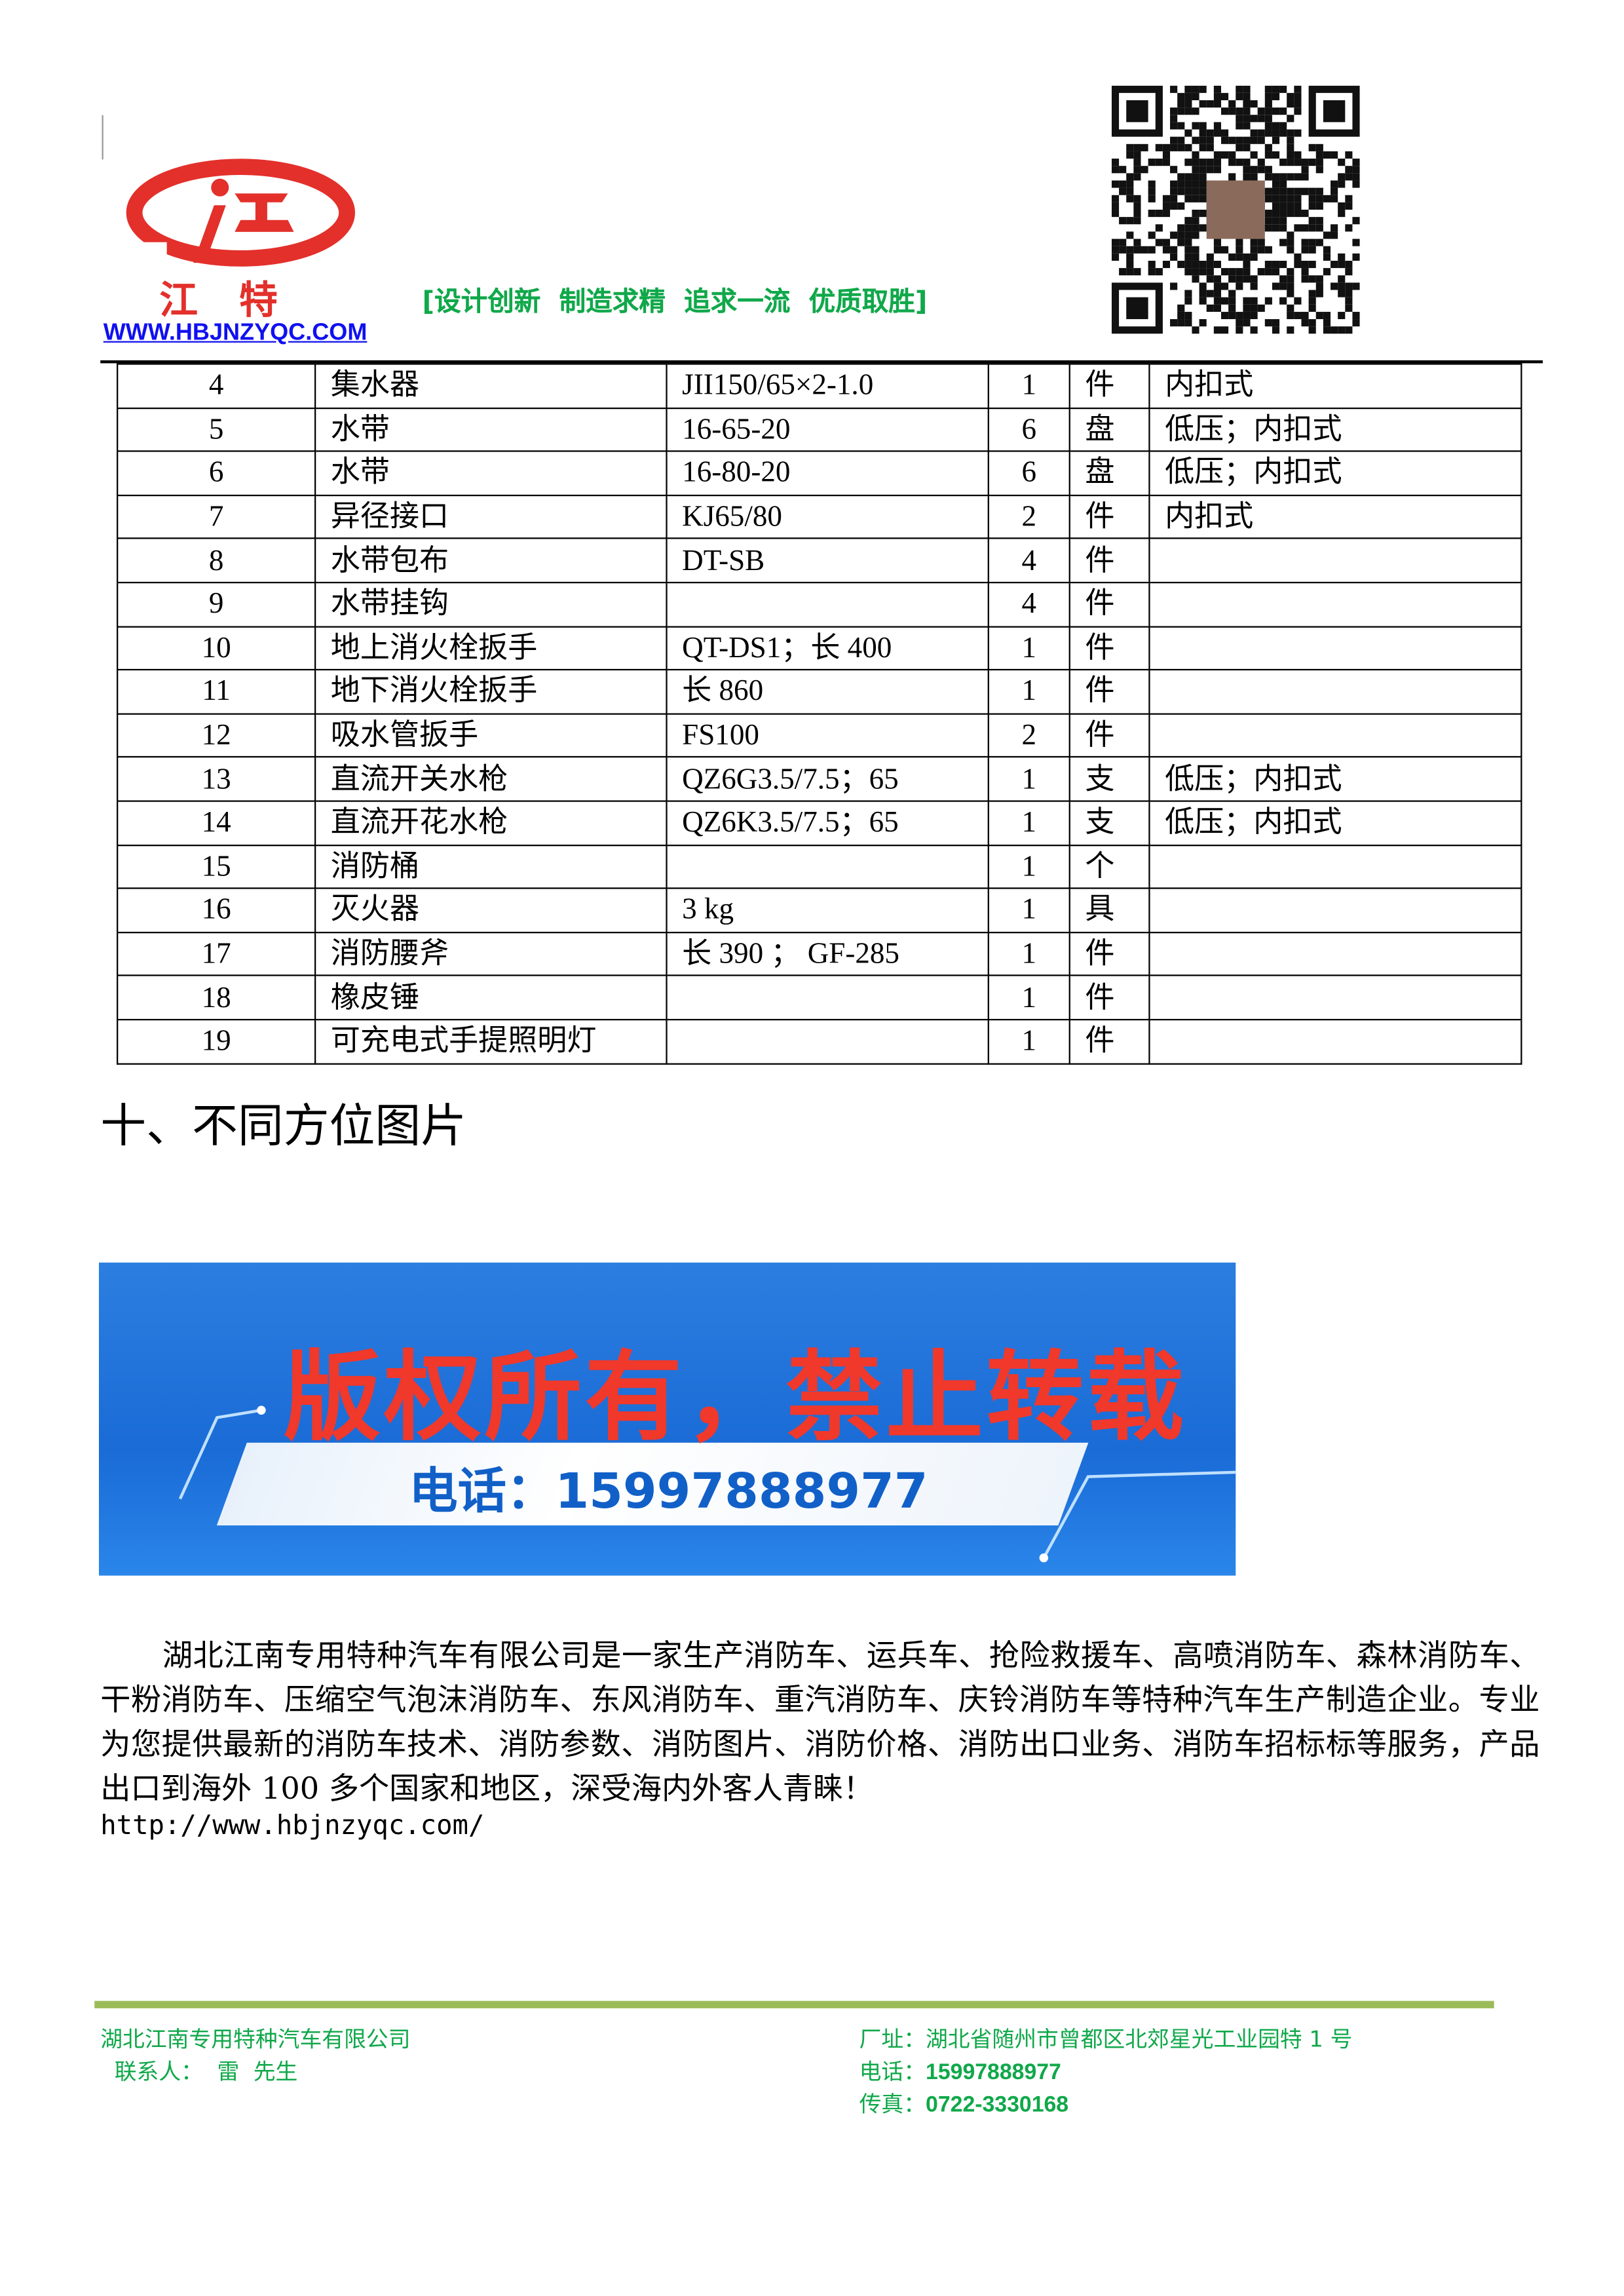  I want to click on table-row: 12 吸水管扳手 FS100 2 件, so click(819, 735).